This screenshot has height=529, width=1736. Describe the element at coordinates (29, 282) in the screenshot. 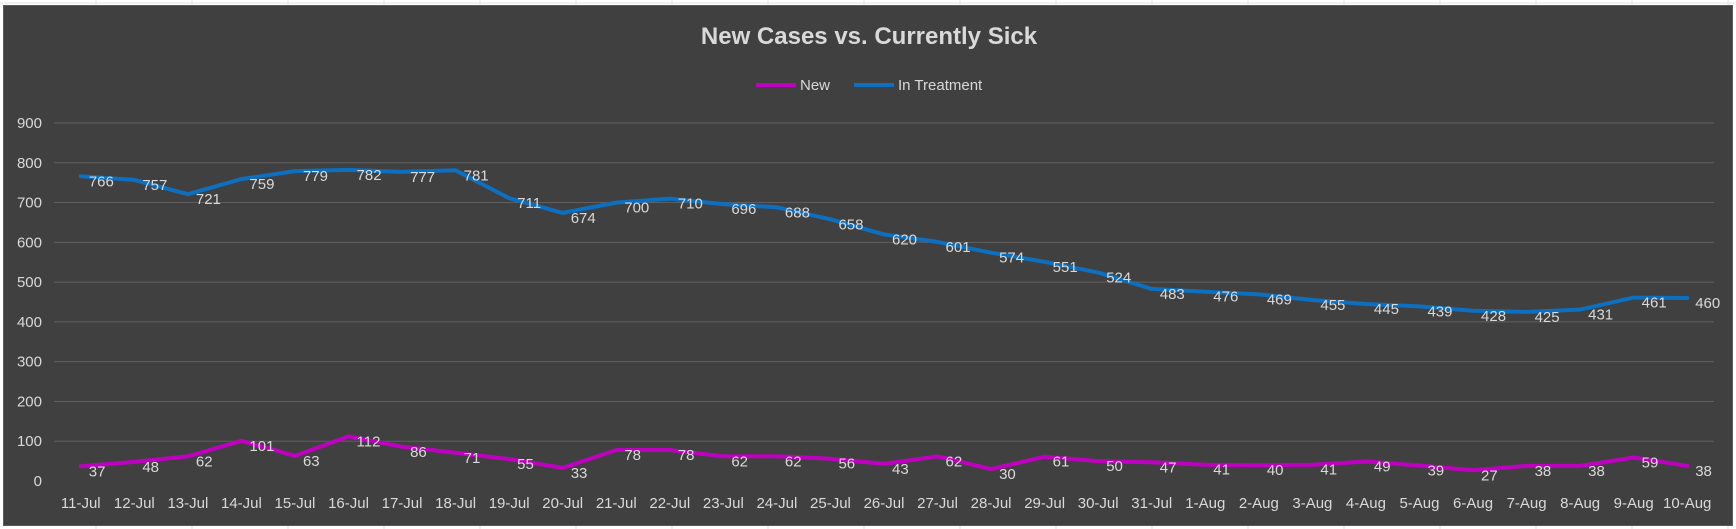

I see `y-tick-label: 500` at that location.